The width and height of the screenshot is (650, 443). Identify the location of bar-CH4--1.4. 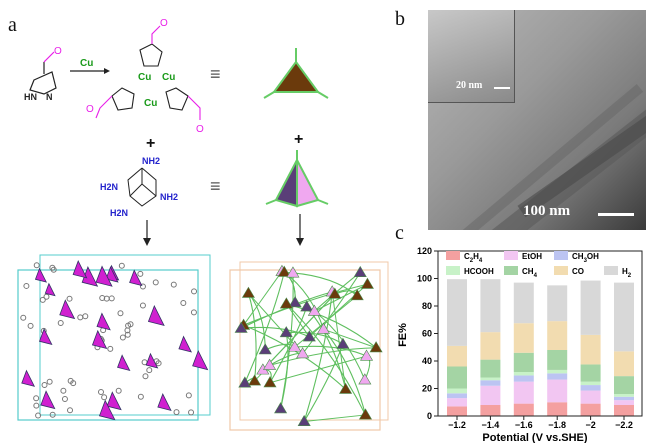
(490, 368).